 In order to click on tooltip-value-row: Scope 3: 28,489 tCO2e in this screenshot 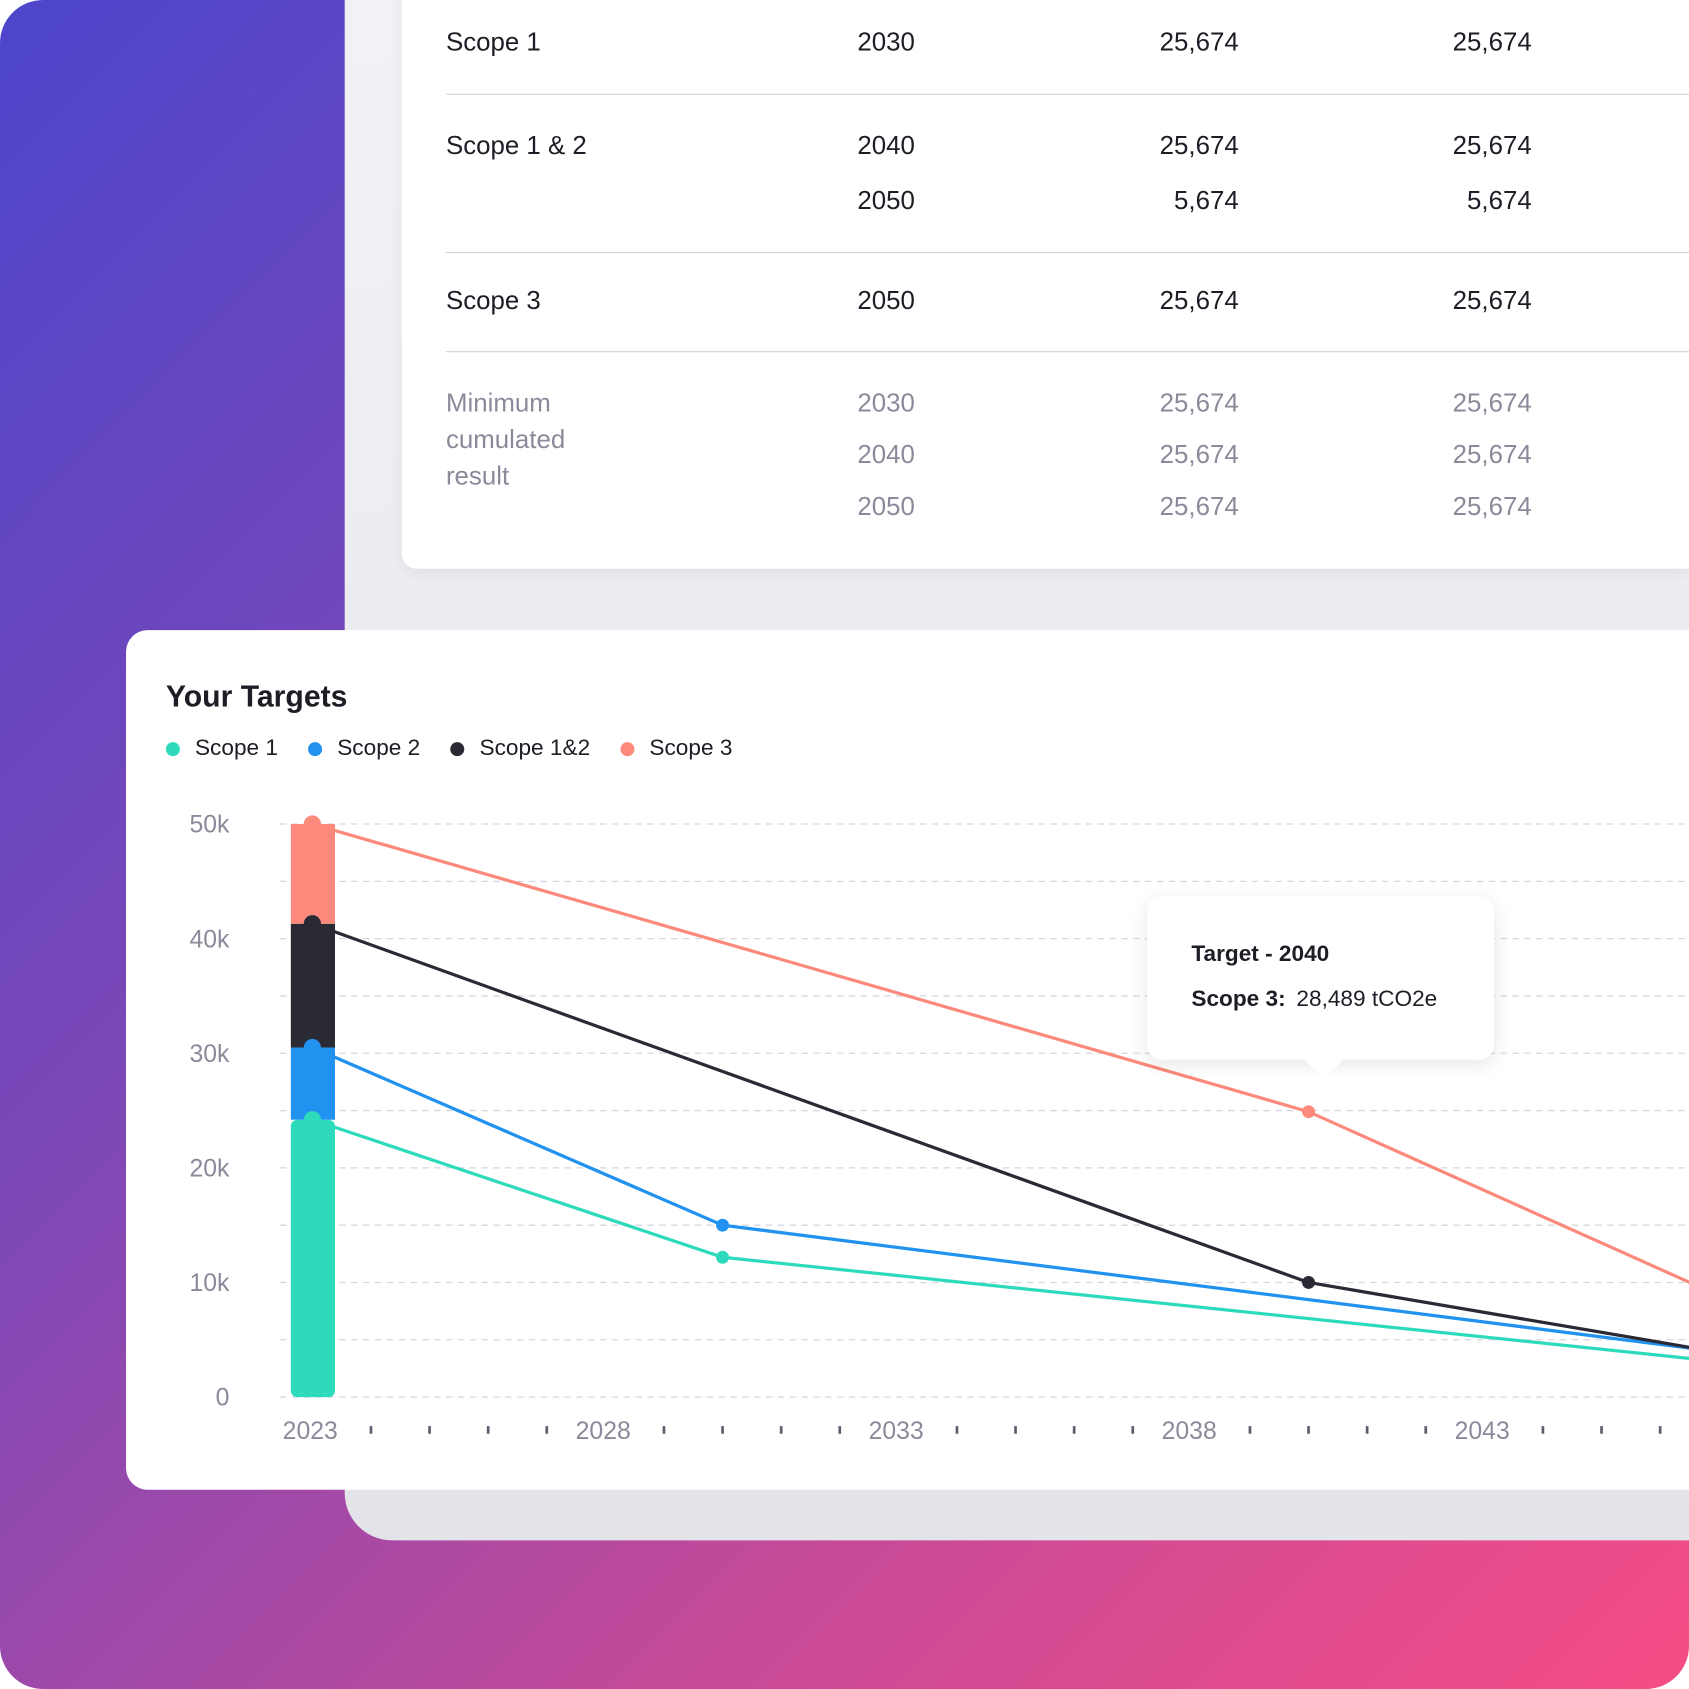, I will do `click(1314, 1000)`.